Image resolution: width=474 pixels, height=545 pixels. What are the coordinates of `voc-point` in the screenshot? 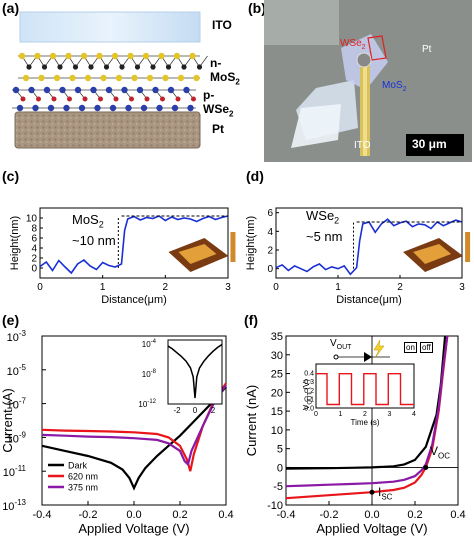 It's located at (426, 467).